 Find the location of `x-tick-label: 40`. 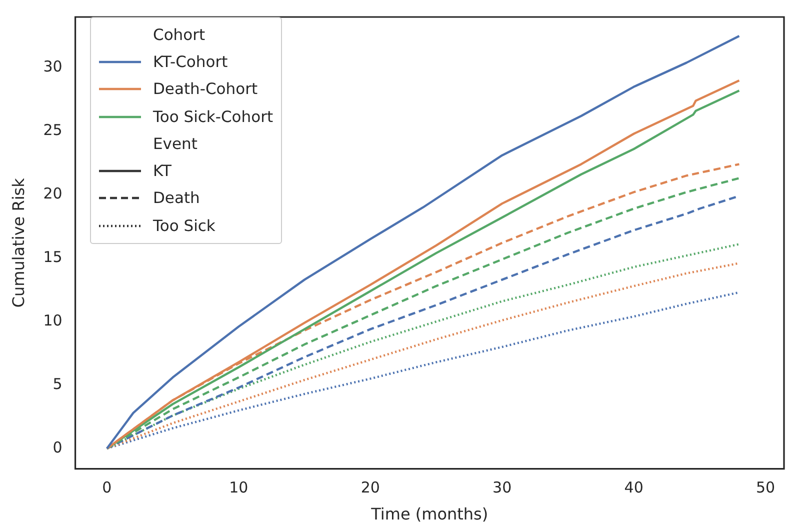

x-tick-label: 40 is located at coordinates (634, 487).